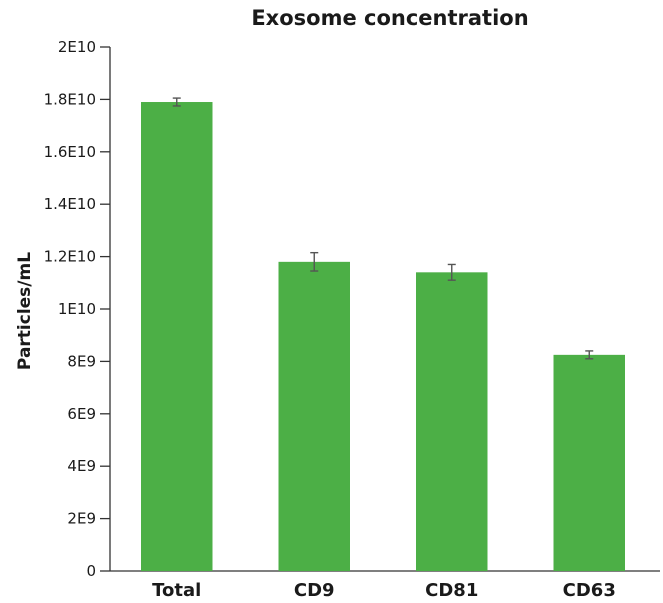 This screenshot has width=663, height=603. I want to click on y-tick-label: 1E10, so click(77, 309).